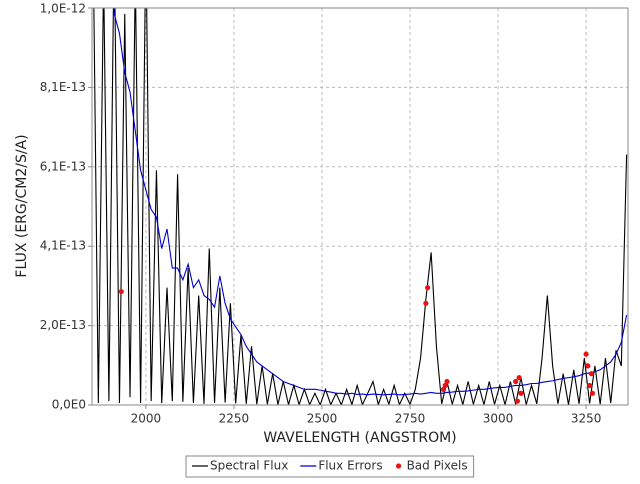 The image size is (640, 484). What do you see at coordinates (63, 9) in the screenshot?
I see `y-tick-label: 1,0E-12` at bounding box center [63, 9].